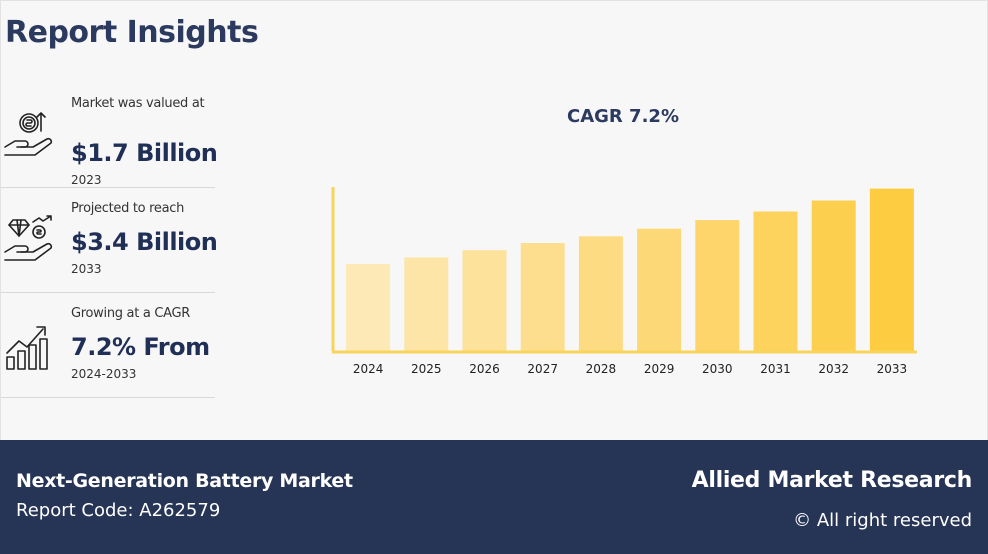 The image size is (988, 554). Describe the element at coordinates (775, 369) in the screenshot. I see `x-tick-label-2031: 2031` at that location.